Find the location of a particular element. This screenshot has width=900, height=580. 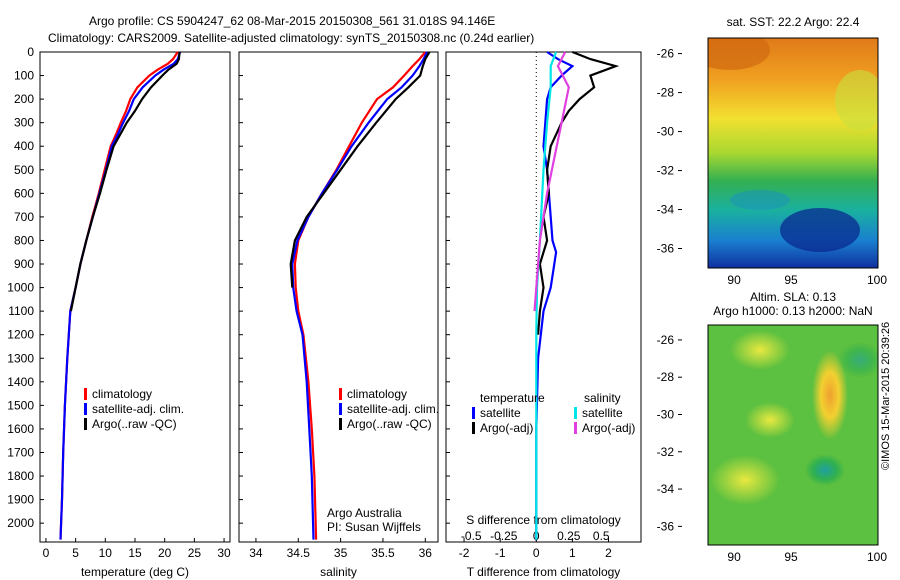

y-tick-label: 300 is located at coordinates (24, 123).